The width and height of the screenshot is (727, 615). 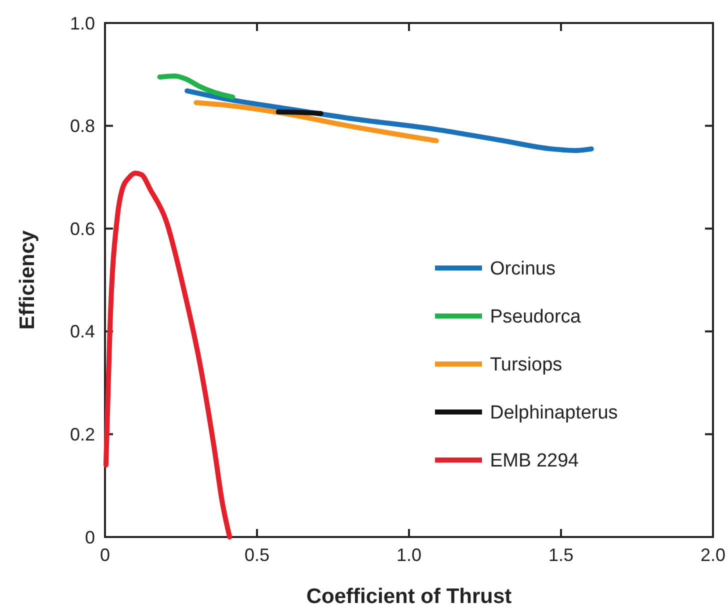 I want to click on legend-label: EMB 2294, so click(x=535, y=461).